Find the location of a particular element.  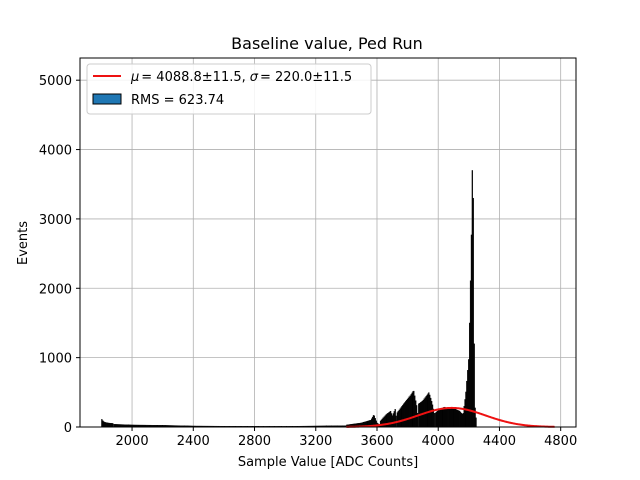

chart-title: Baseline value, Ped Run is located at coordinates (327, 43).